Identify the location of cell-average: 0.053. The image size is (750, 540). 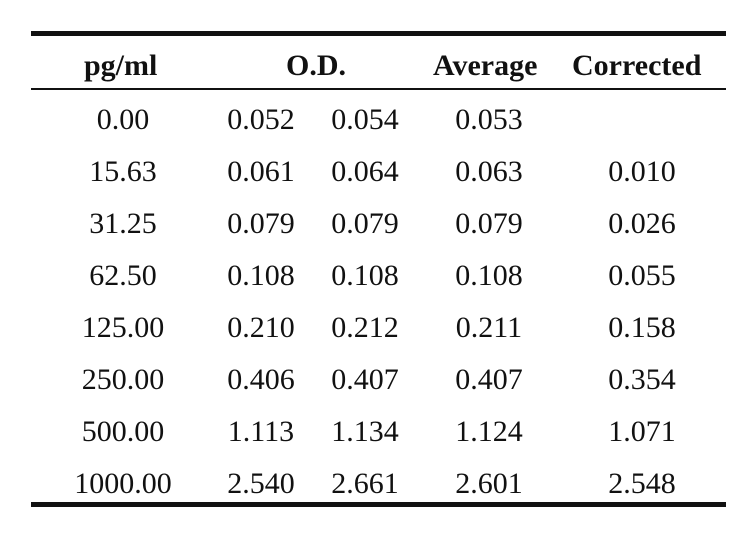
(489, 119).